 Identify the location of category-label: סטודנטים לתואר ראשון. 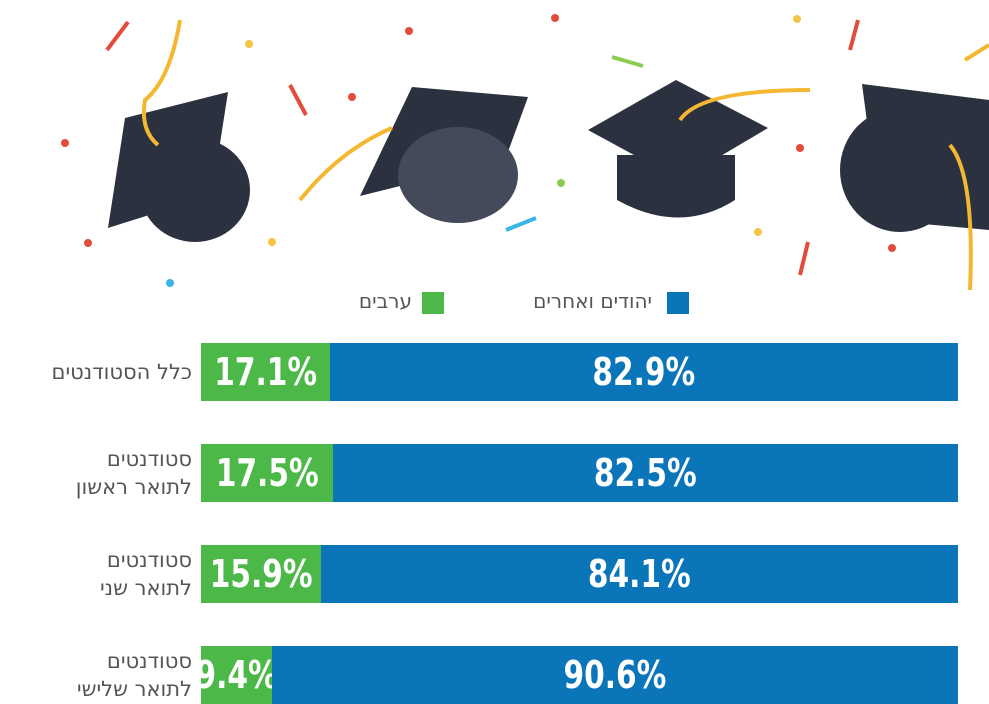
(133, 473).